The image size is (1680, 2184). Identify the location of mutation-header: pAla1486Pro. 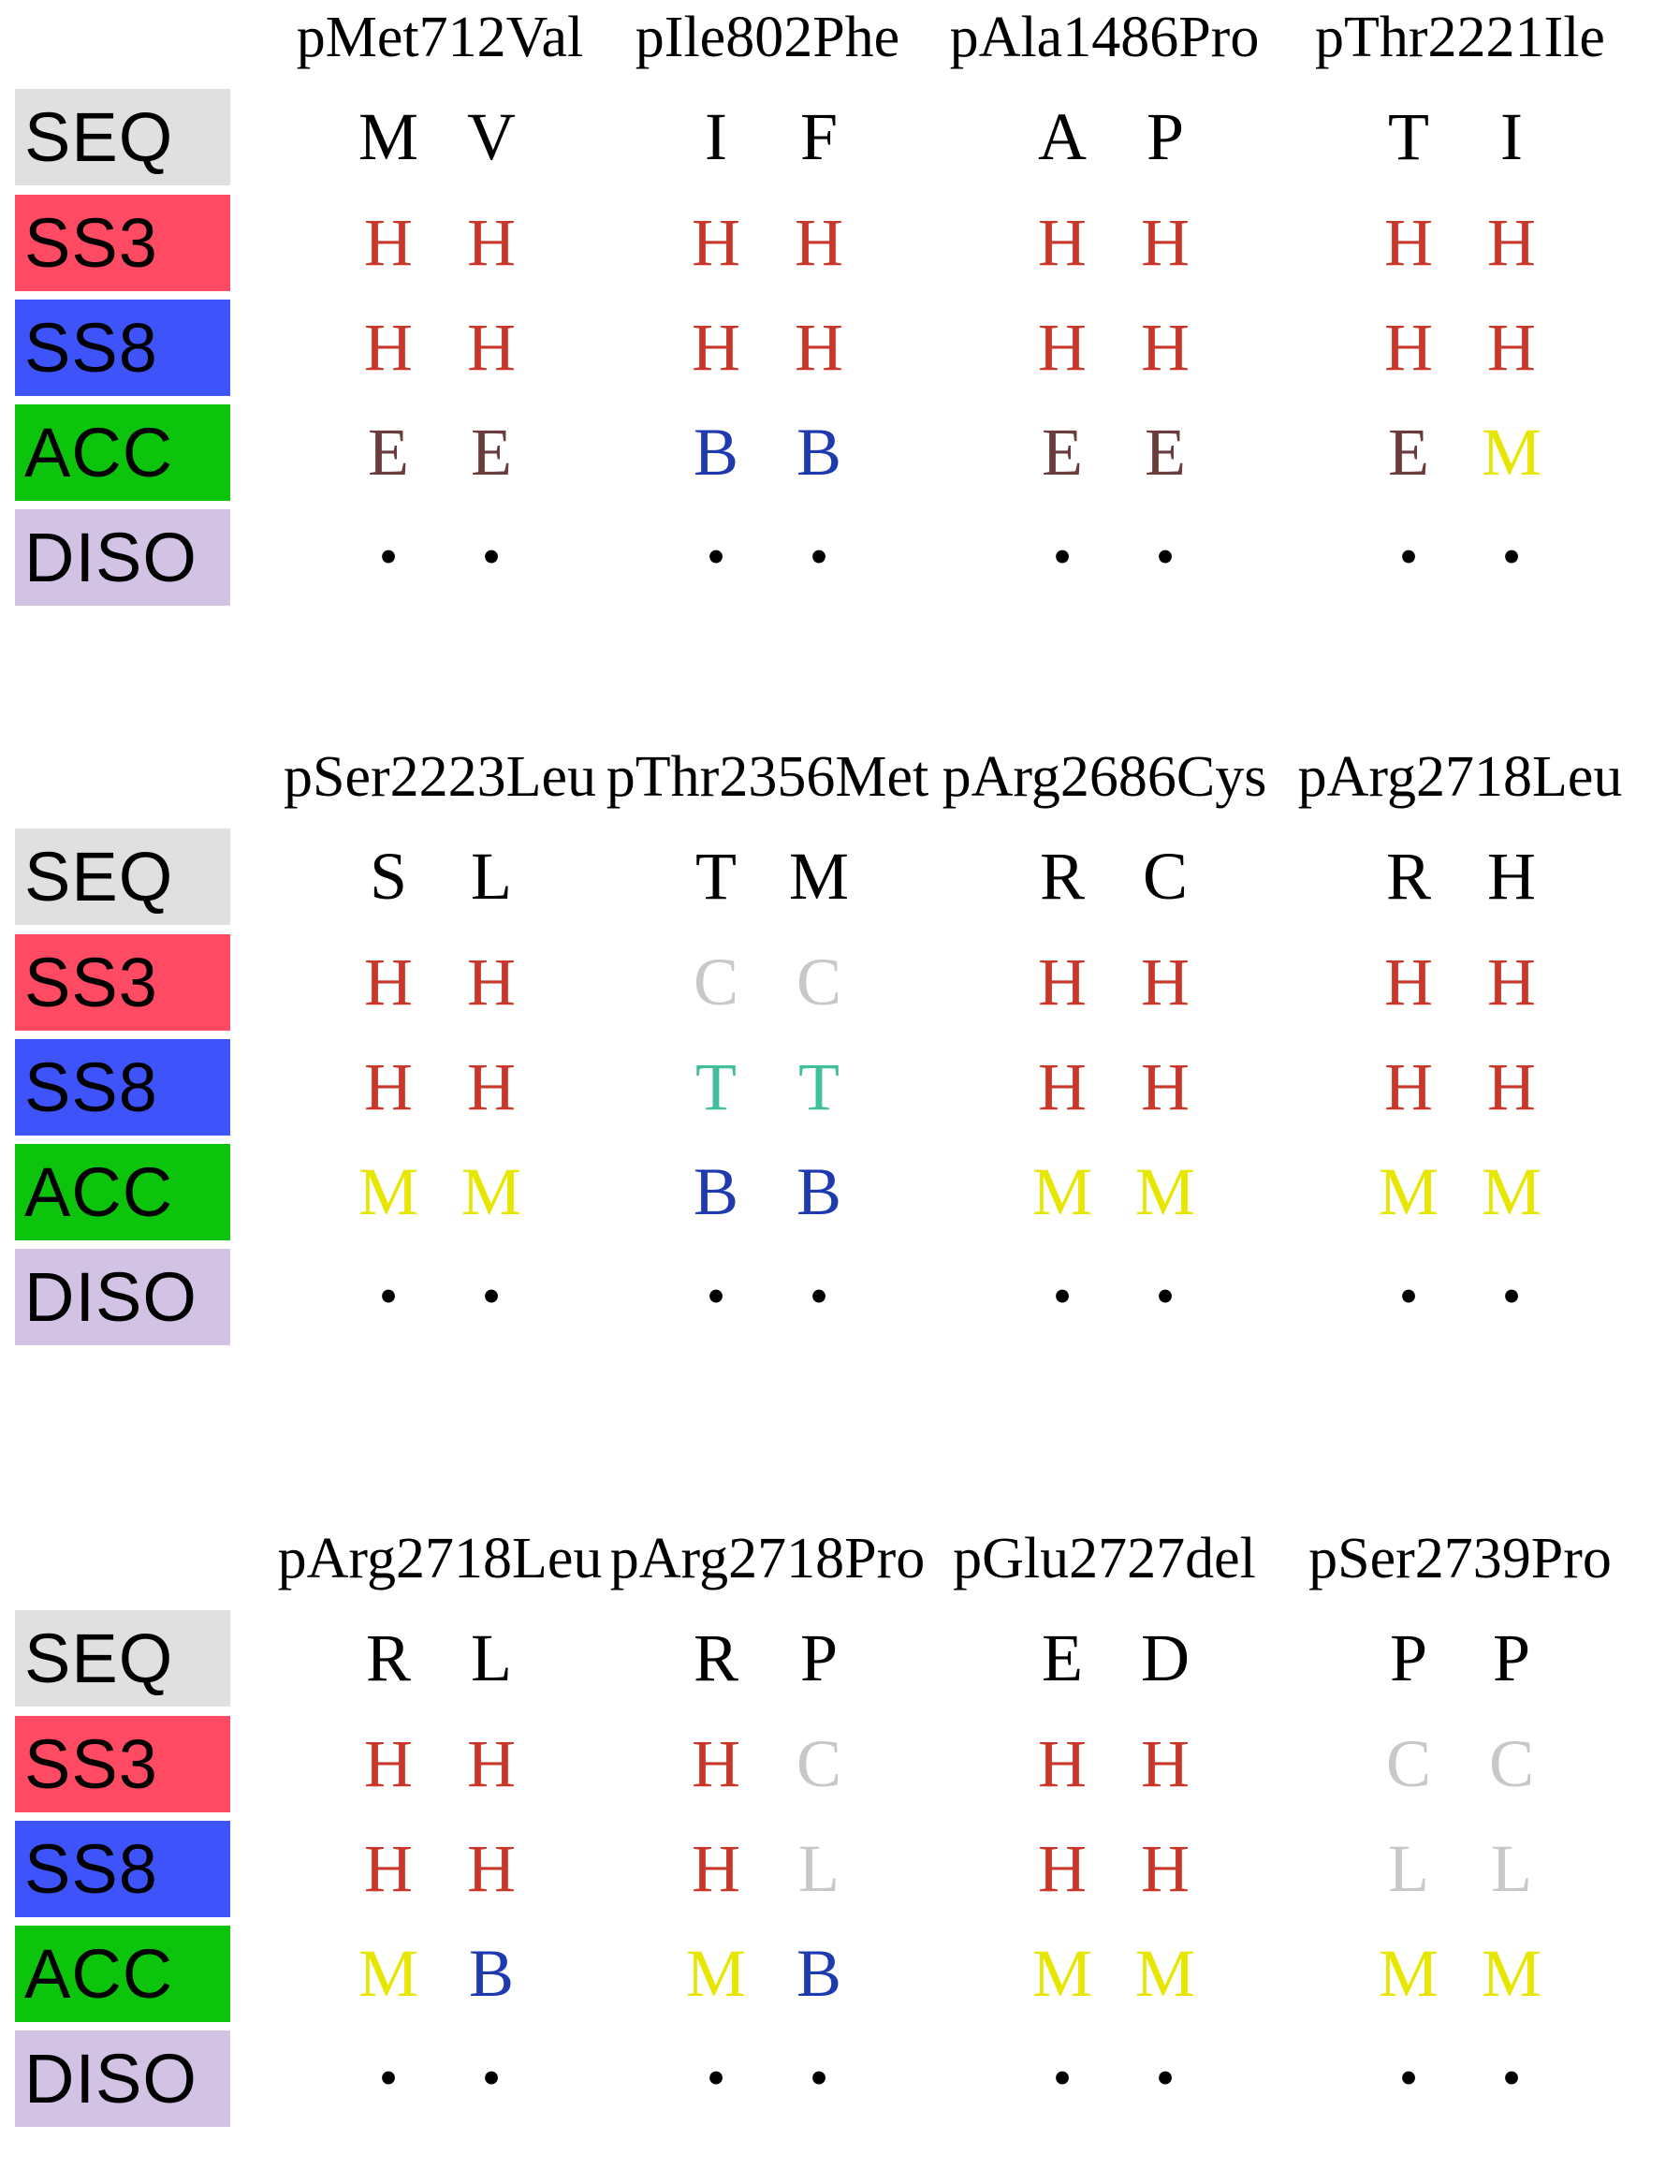
(1104, 37).